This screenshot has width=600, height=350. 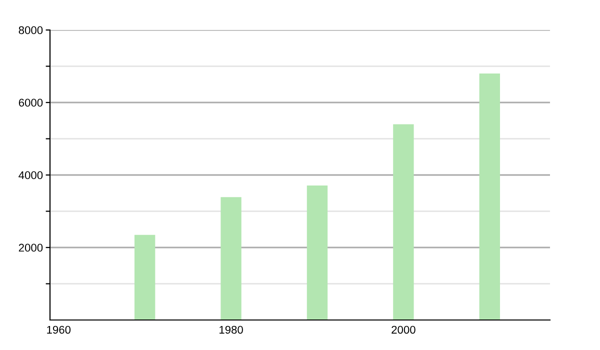 What do you see at coordinates (30, 102) in the screenshot?
I see `y-tick-label: 6000` at bounding box center [30, 102].